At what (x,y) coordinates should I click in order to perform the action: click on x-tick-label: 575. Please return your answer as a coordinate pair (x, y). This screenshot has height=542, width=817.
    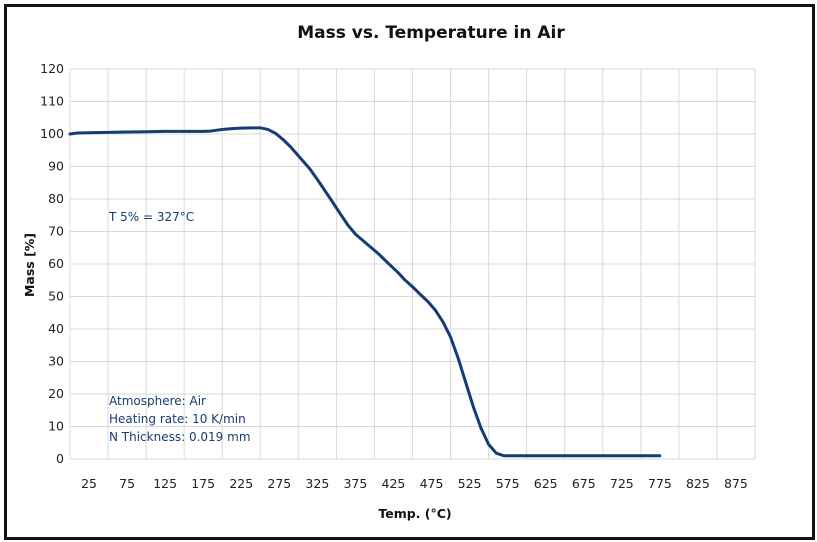
    Looking at the image, I should click on (508, 483).